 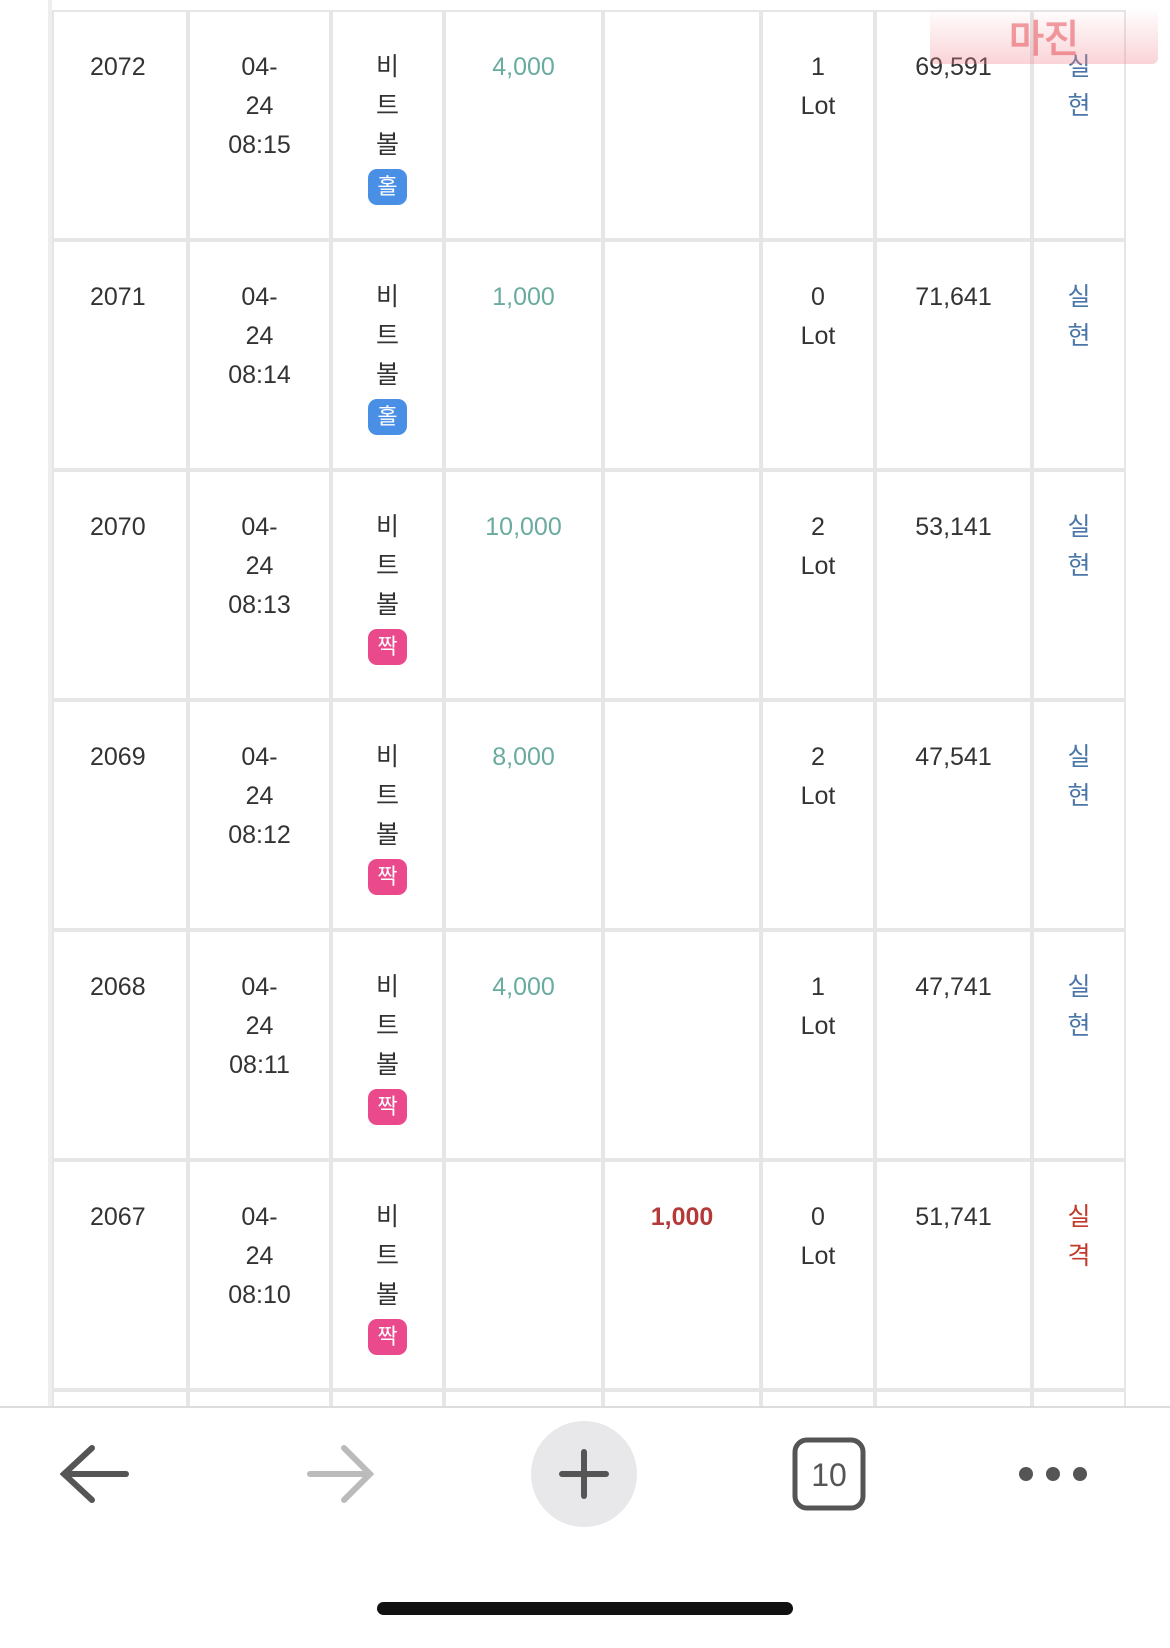 What do you see at coordinates (118, 757) in the screenshot?
I see `row-number: 2069` at bounding box center [118, 757].